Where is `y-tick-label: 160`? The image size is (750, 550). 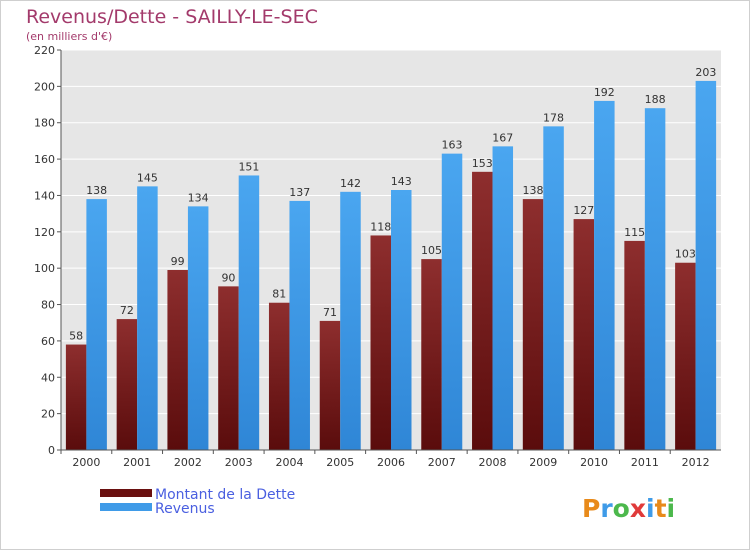 y-tick-label: 160 is located at coordinates (44, 159).